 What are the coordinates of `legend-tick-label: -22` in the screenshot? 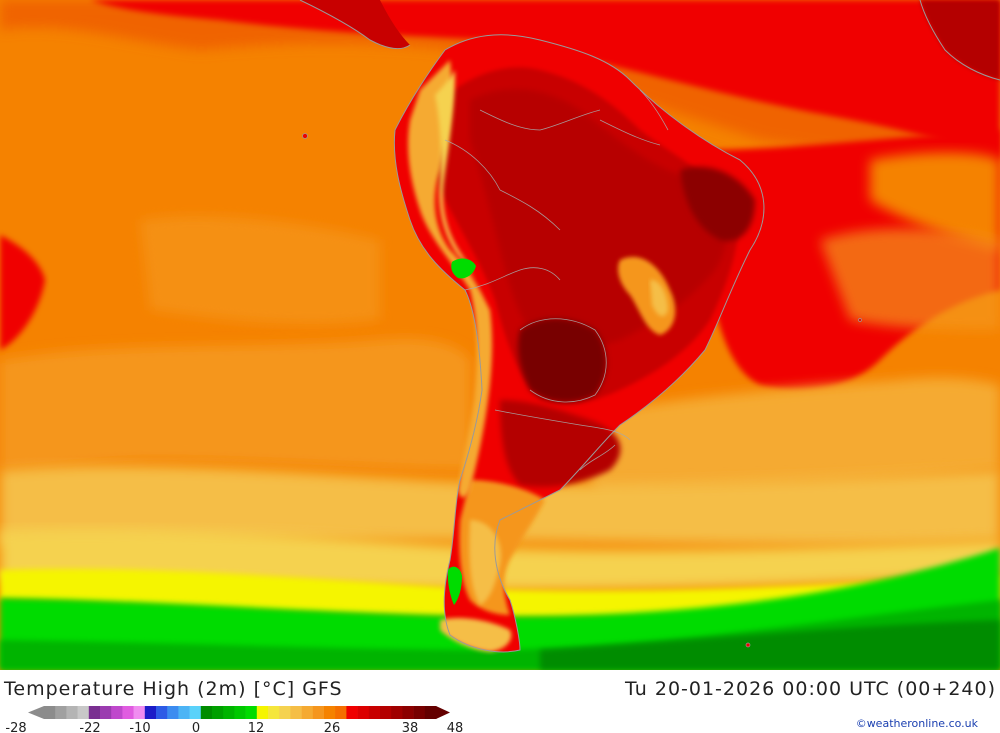 It's located at (89, 727).